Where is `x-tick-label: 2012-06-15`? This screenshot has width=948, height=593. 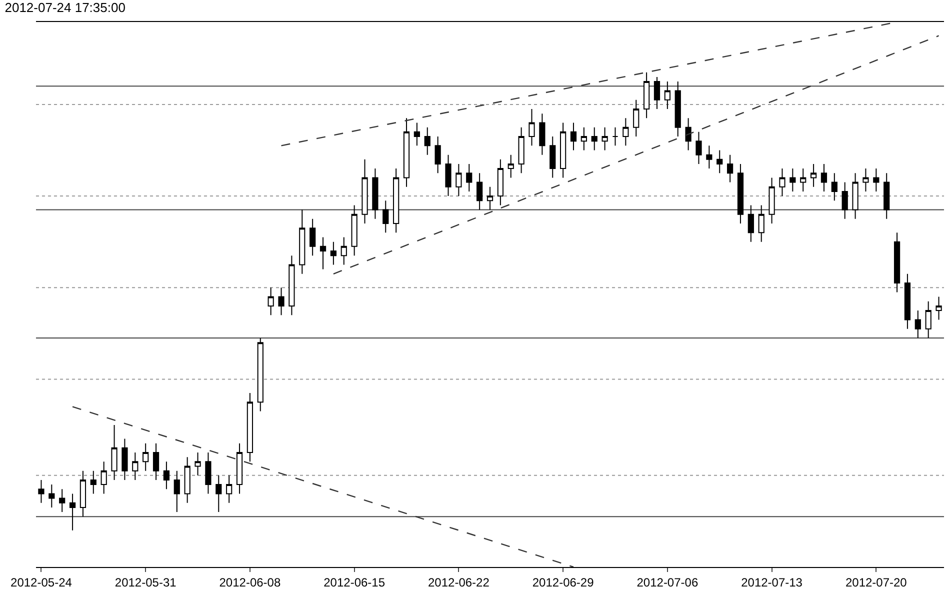
x-tick-label: 2012-06-15 is located at coordinates (355, 582).